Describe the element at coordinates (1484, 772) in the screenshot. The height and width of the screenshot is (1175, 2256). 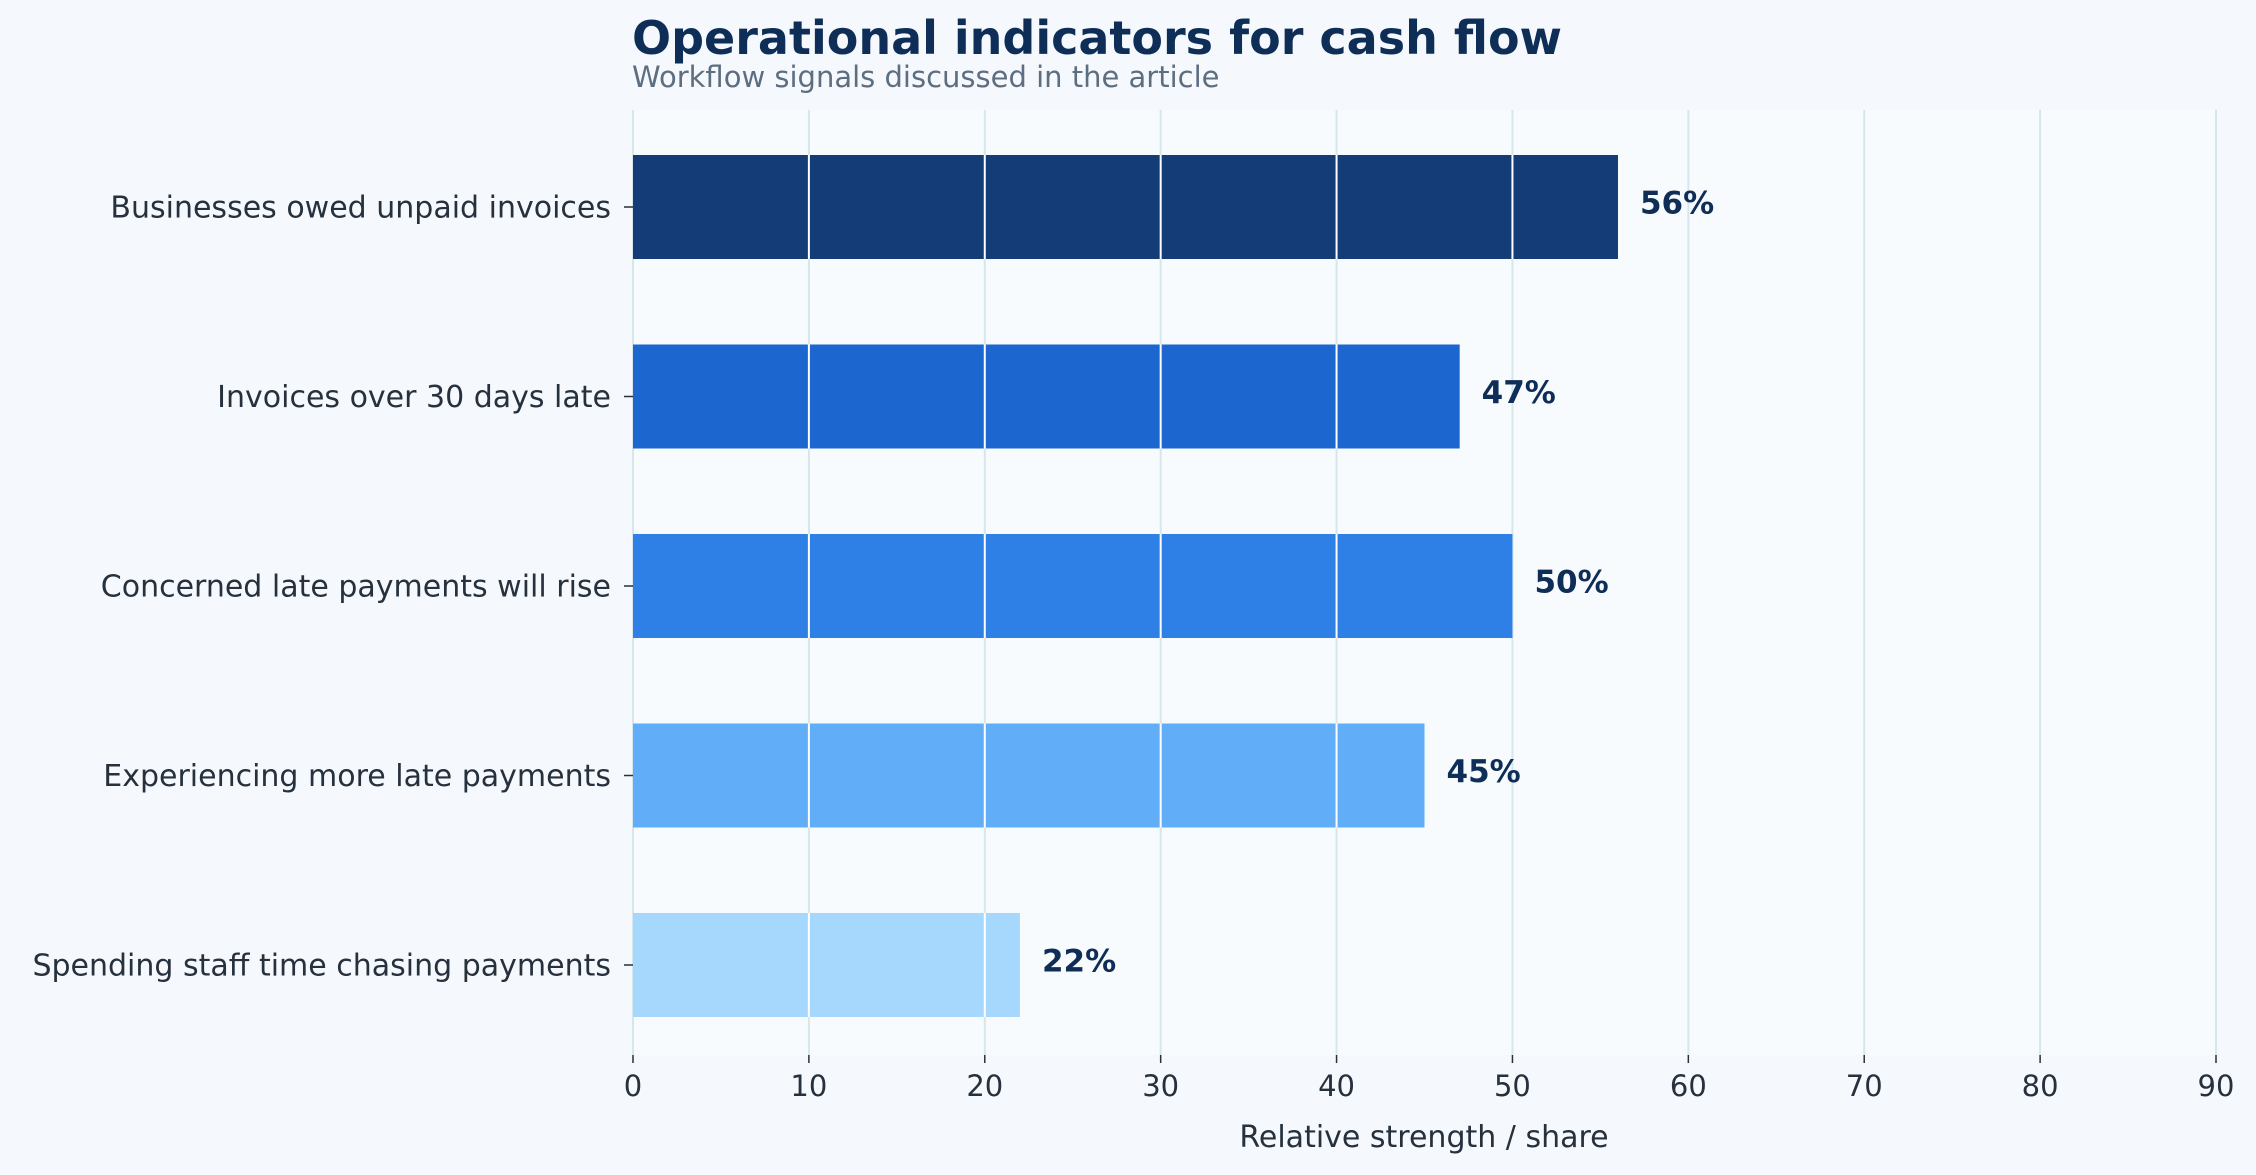
I see `value-label: 45%` at that location.